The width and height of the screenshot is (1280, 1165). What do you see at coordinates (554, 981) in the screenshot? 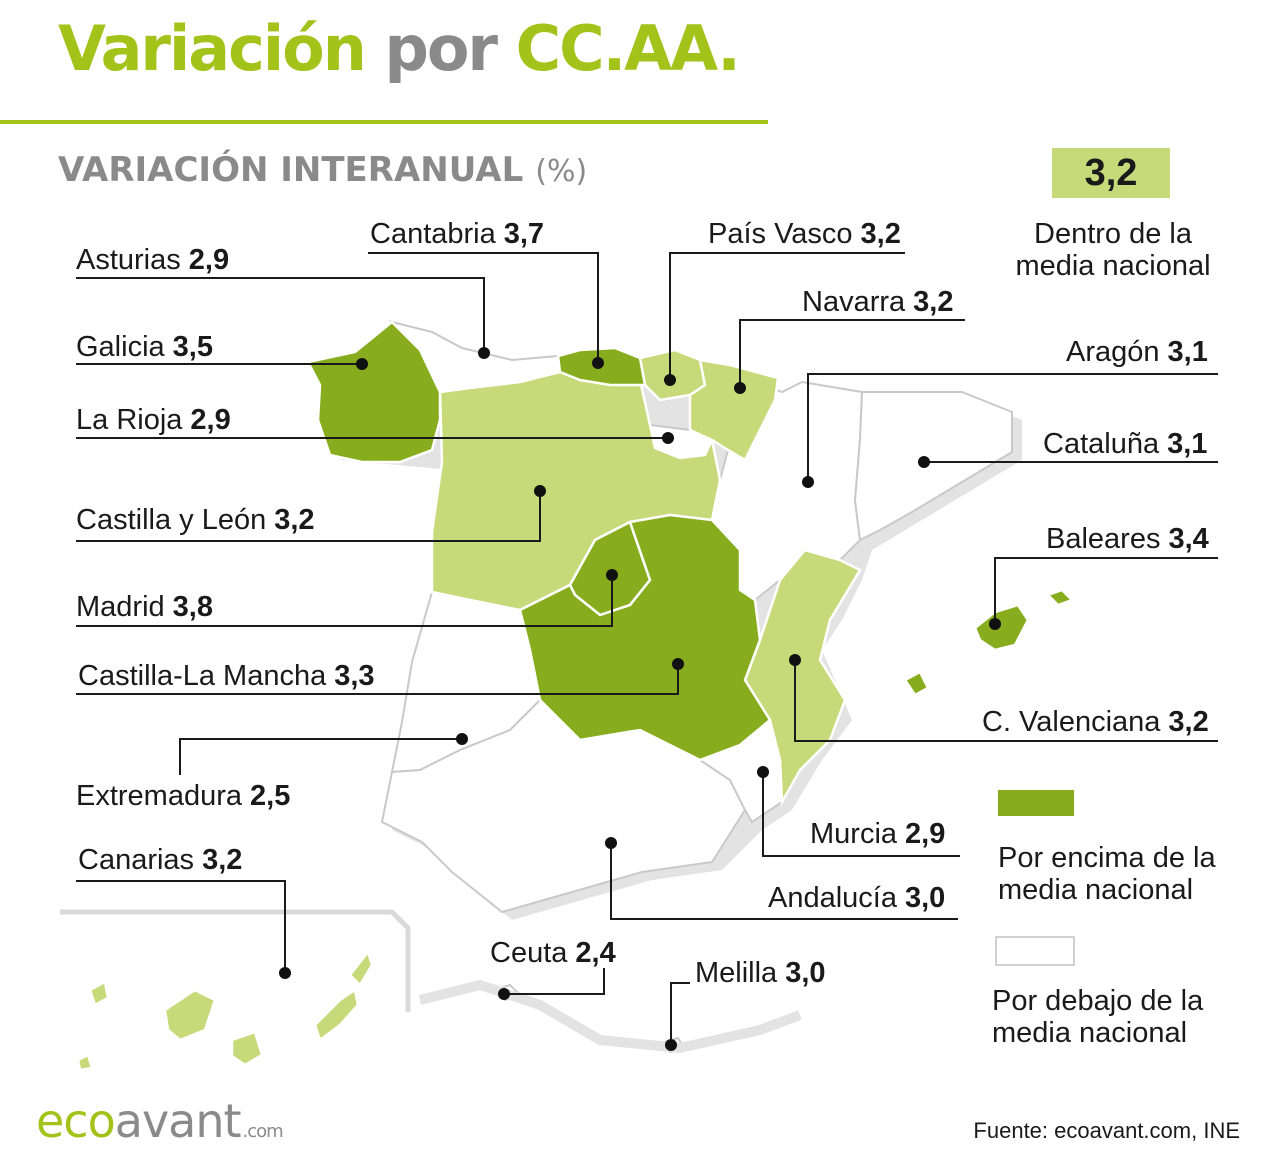
I see `leader-line-ceuta` at bounding box center [554, 981].